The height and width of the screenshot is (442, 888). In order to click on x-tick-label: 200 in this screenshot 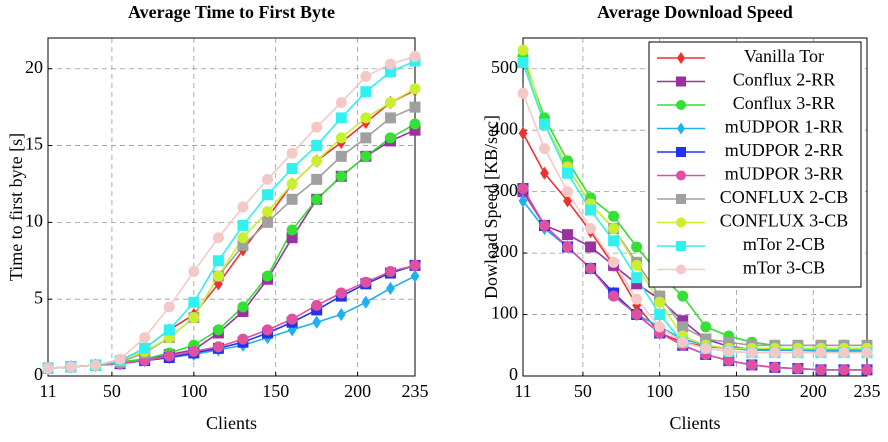, I will do `click(357, 391)`.